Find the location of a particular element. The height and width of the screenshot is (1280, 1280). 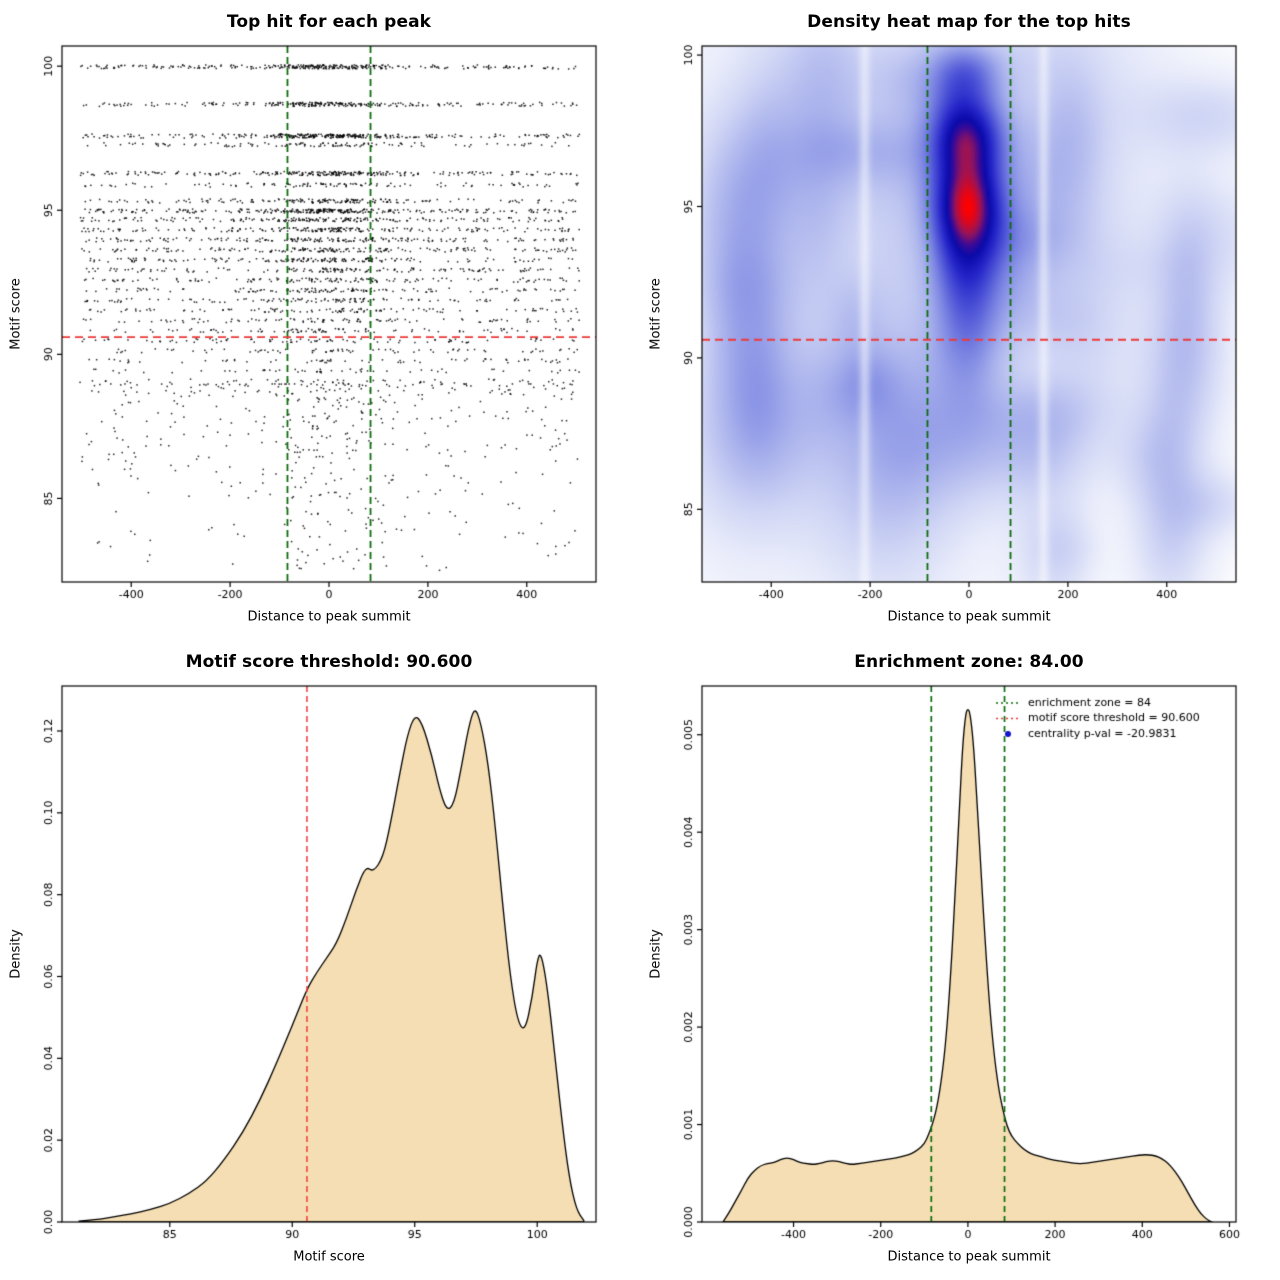

scatter-title: Top hit for each peak is located at coordinates (329, 22).